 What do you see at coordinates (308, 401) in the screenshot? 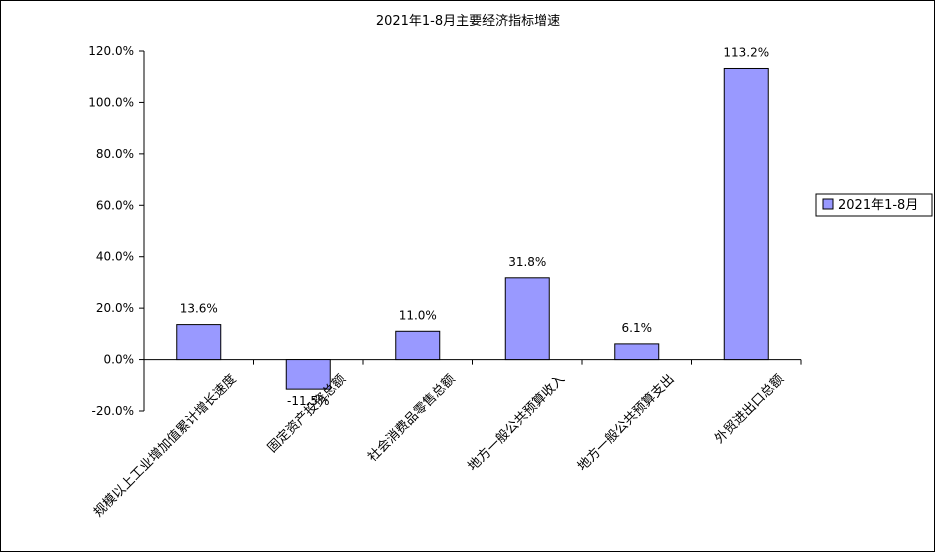
I see `data-label: -11.5%` at bounding box center [308, 401].